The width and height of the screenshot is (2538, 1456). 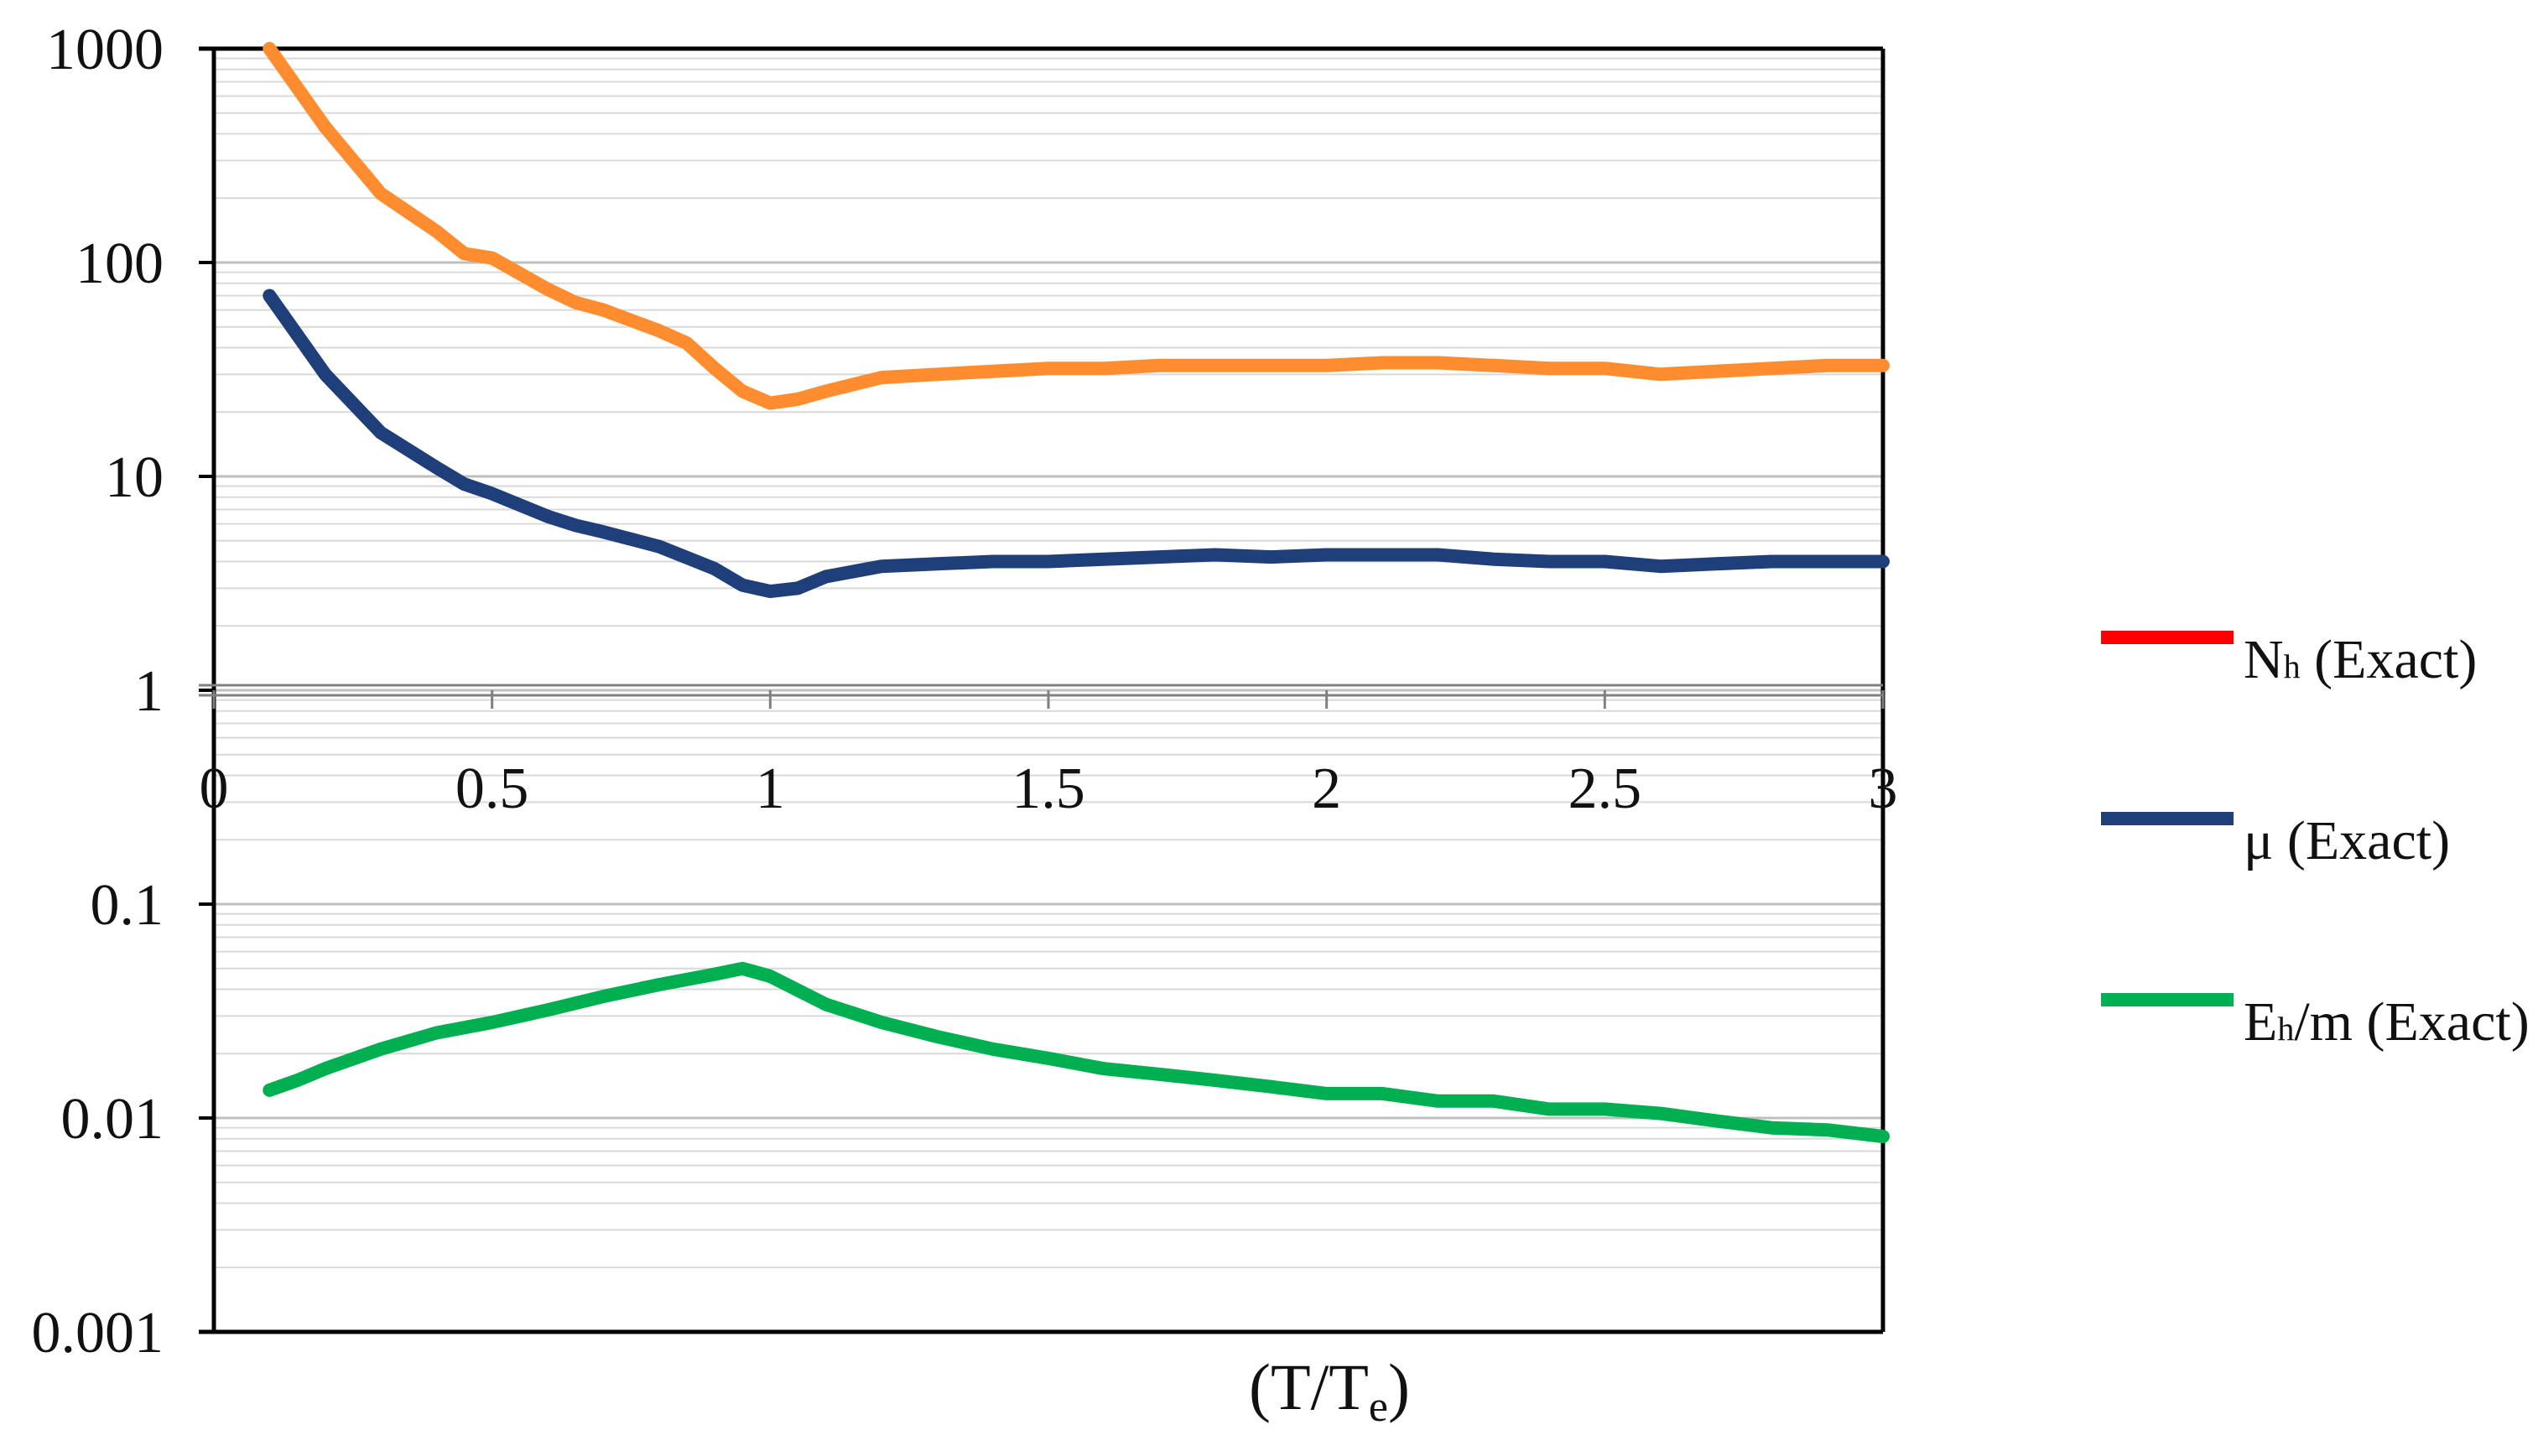 What do you see at coordinates (2264, 659) in the screenshot?
I see `legend-label-name: N` at bounding box center [2264, 659].